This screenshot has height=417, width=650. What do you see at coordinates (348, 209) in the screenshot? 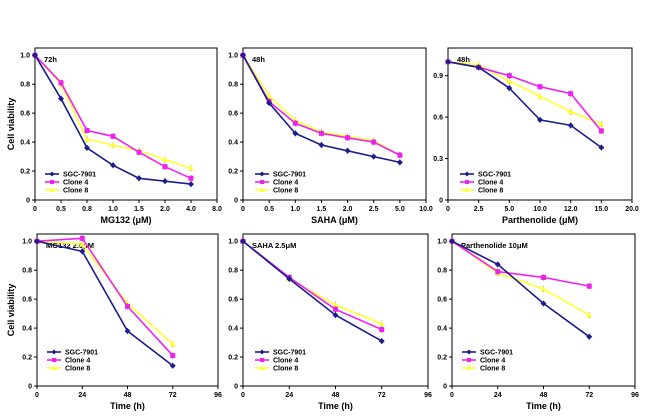
I see `x-tick-label: 2.0` at bounding box center [348, 209].